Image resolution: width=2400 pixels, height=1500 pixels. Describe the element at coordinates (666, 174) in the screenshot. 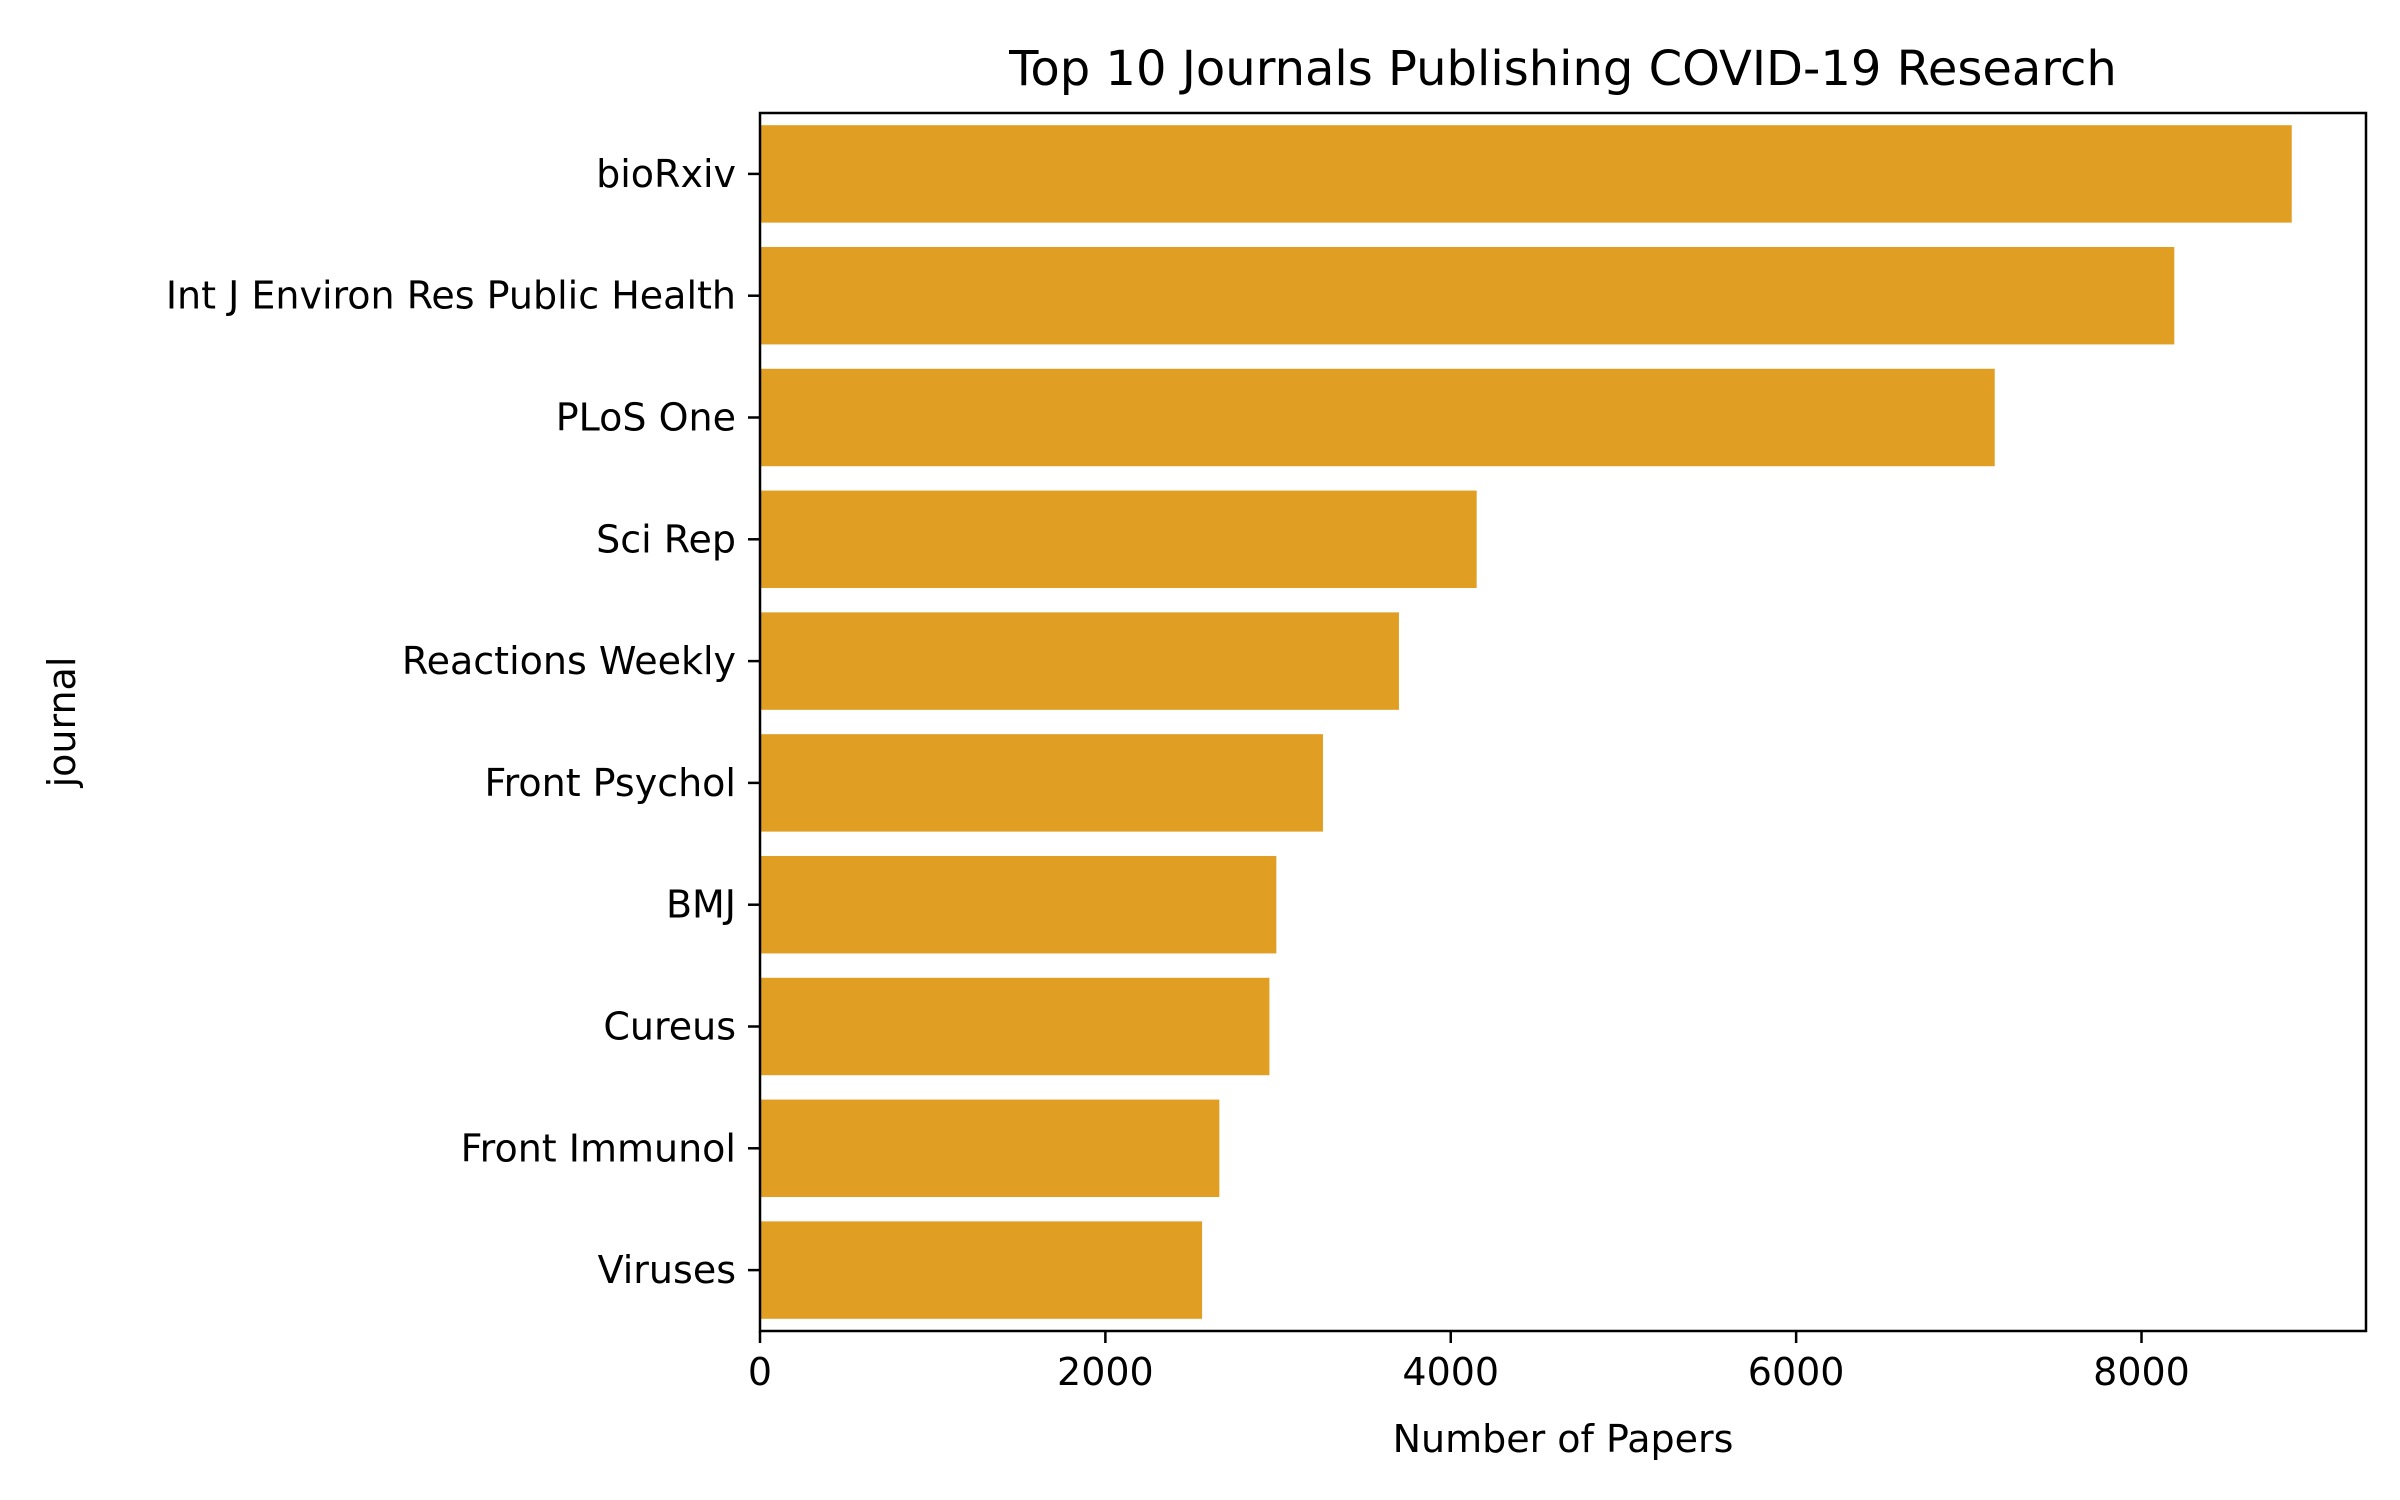

I see `y-tick-label: bioRxiv` at that location.